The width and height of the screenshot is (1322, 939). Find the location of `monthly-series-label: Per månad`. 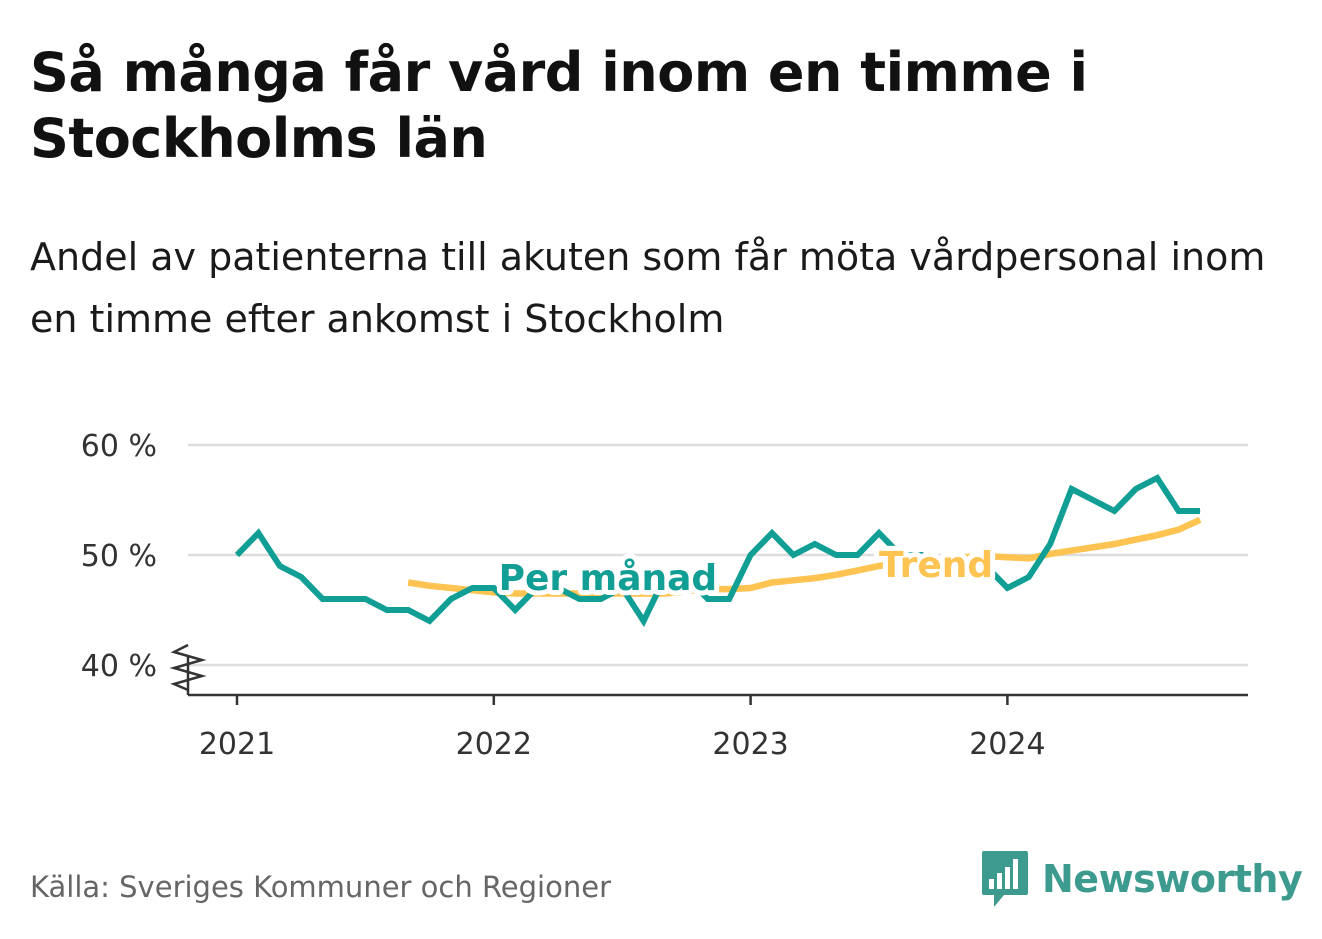

monthly-series-label: Per månad is located at coordinates (608, 578).